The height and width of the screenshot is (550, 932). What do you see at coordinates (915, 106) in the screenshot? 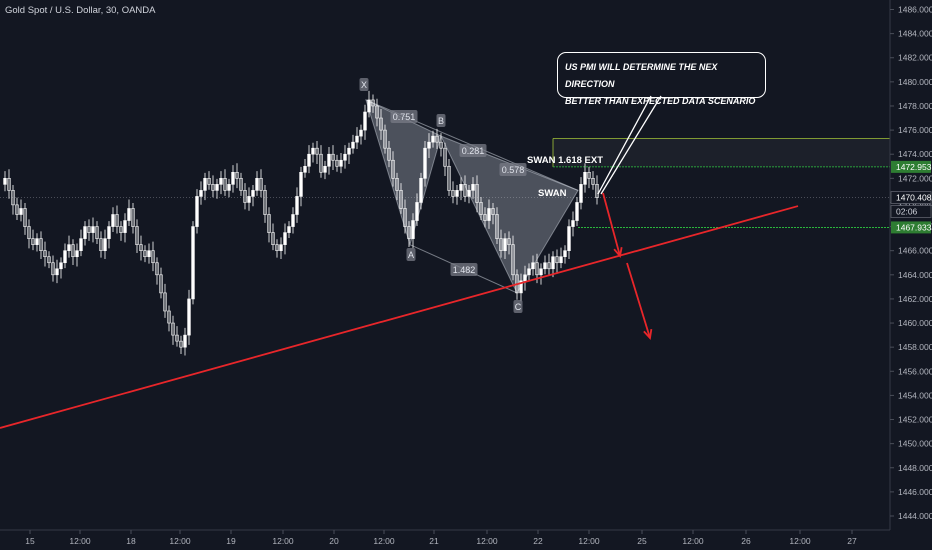
I see `price-tick-label: 1478.000` at bounding box center [915, 106].